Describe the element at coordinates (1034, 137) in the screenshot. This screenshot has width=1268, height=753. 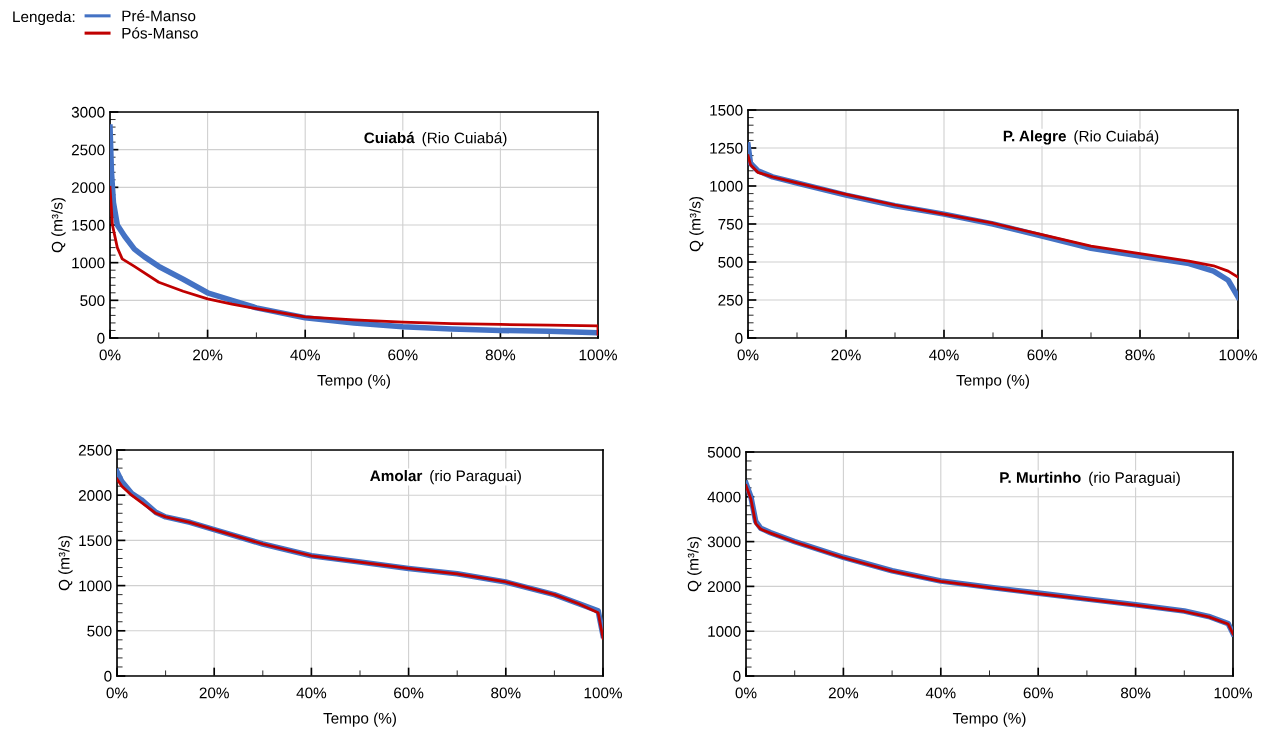
I see `text: P. Alegre` at that location.